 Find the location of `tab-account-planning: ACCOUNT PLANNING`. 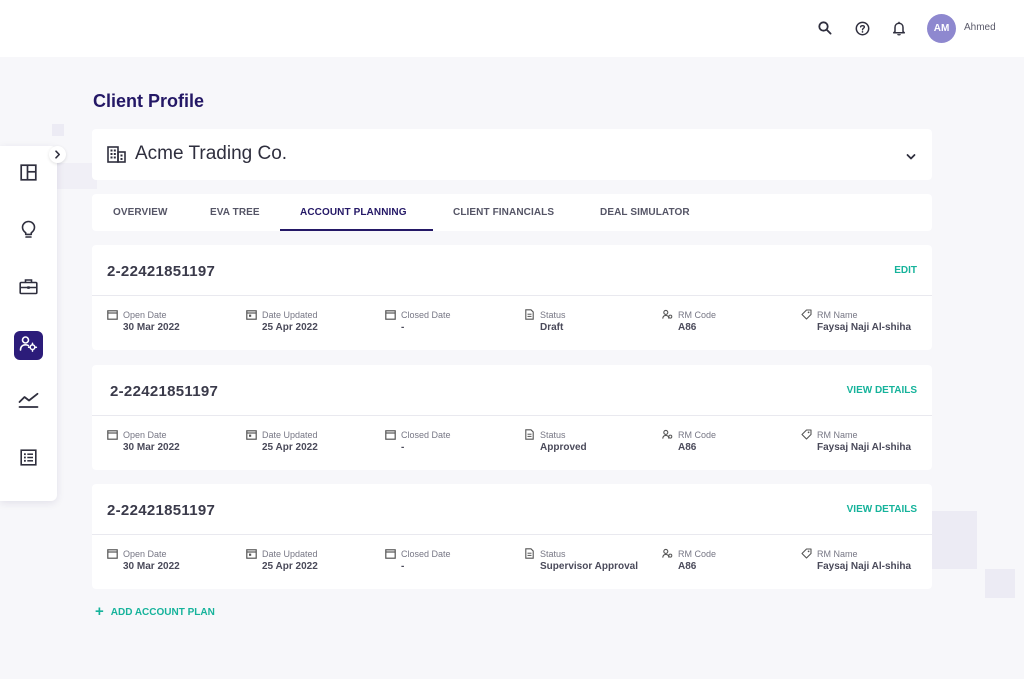

tab-account-planning: ACCOUNT PLANNING is located at coordinates (353, 212).